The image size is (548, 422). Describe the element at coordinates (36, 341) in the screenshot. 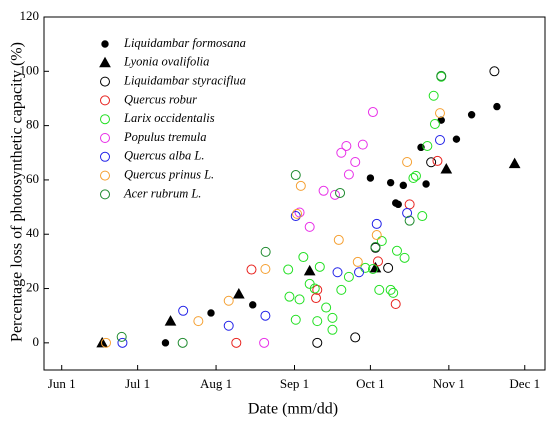

I see `y-tick-label: 0` at that location.